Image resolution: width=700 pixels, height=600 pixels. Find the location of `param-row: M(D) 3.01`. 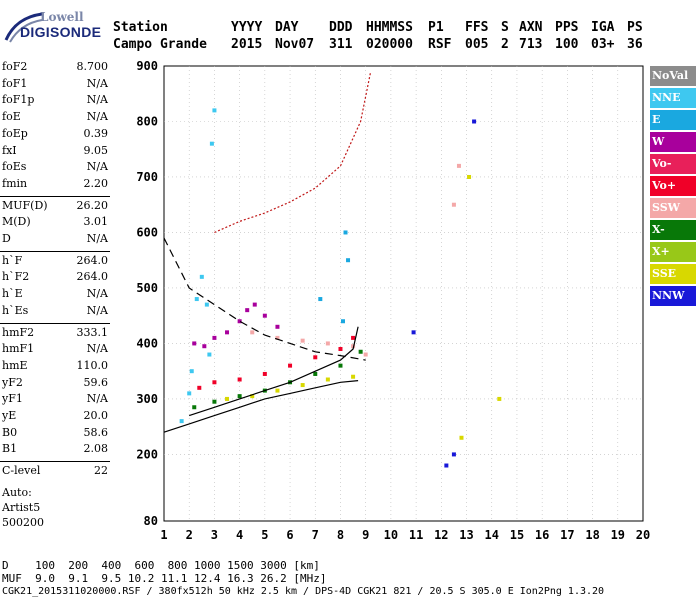

param-row: M(D) 3.01 is located at coordinates (55, 224).